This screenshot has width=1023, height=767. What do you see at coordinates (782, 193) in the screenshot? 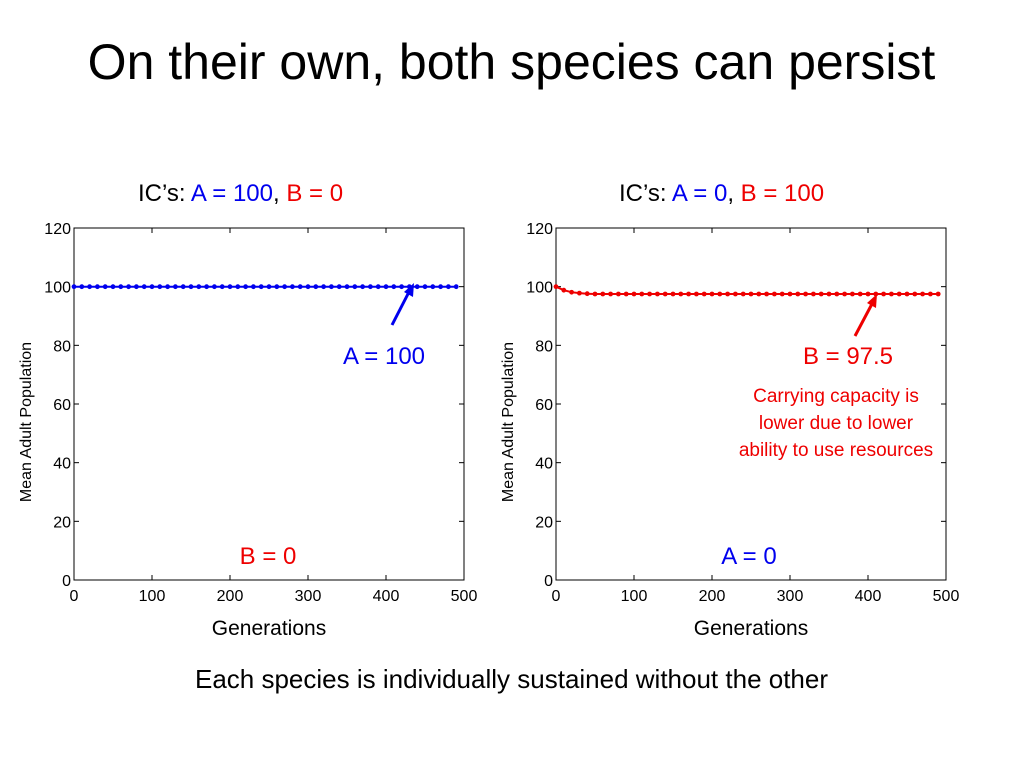
I see `ic-b-value: B = 100` at bounding box center [782, 193].